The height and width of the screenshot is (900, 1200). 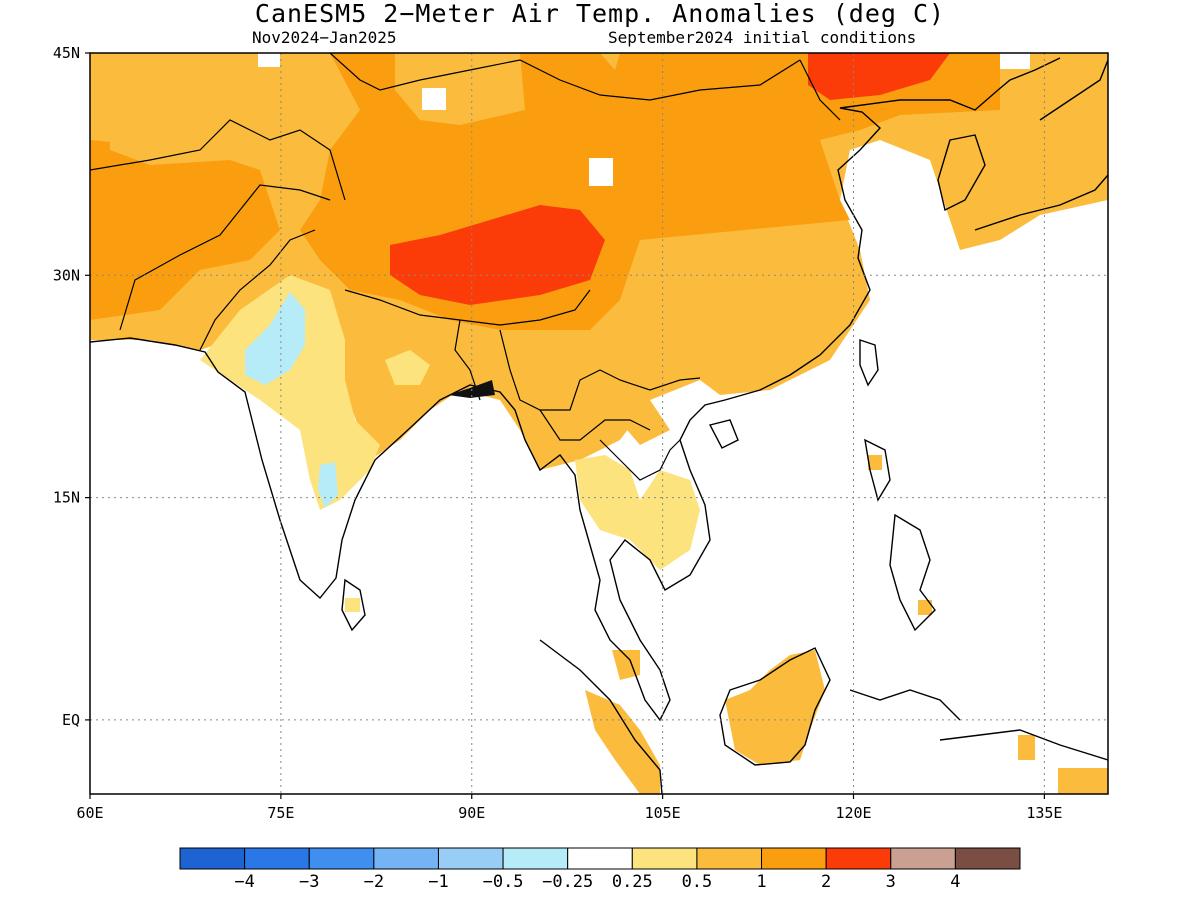 I want to click on anomaly-region-2to3, so click(x=185, y=230).